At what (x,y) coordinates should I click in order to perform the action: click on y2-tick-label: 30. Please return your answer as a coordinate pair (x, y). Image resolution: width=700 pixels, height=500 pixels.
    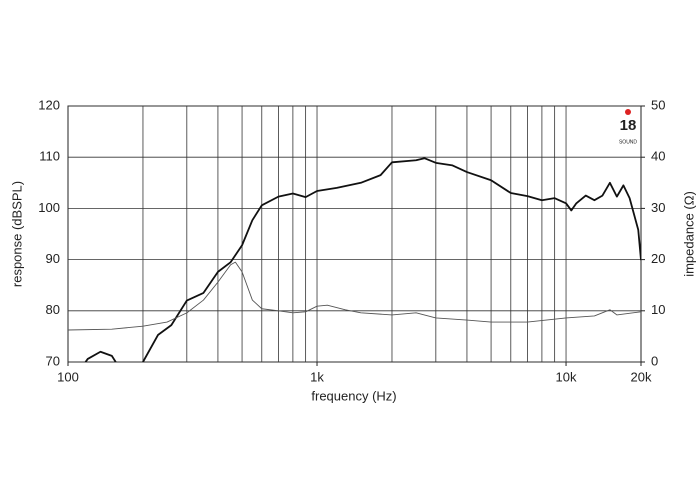
    Looking at the image, I should click on (658, 207).